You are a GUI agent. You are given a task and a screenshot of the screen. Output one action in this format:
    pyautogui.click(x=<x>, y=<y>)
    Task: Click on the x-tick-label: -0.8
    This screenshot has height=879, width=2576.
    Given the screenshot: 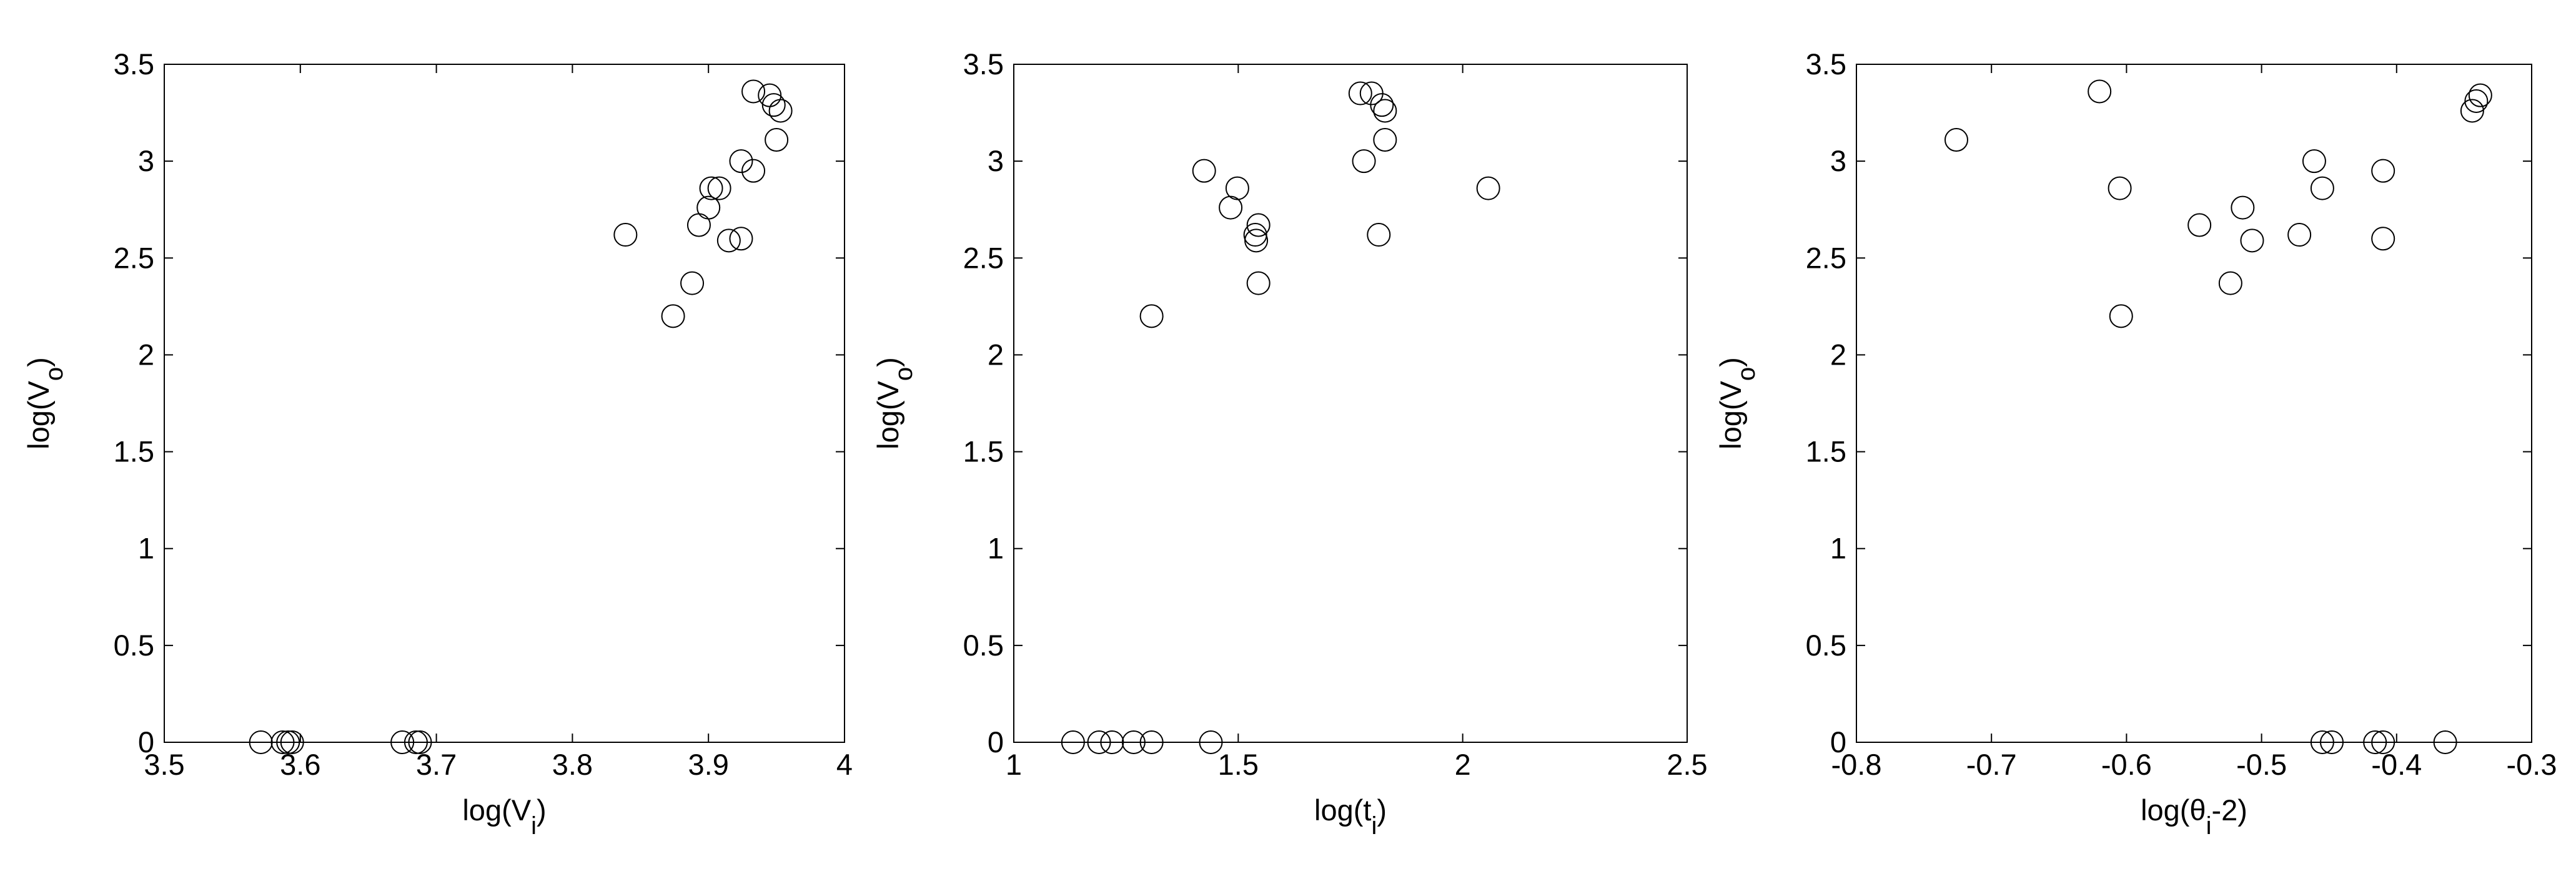 What is the action you would take?
    pyautogui.click(x=1856, y=764)
    